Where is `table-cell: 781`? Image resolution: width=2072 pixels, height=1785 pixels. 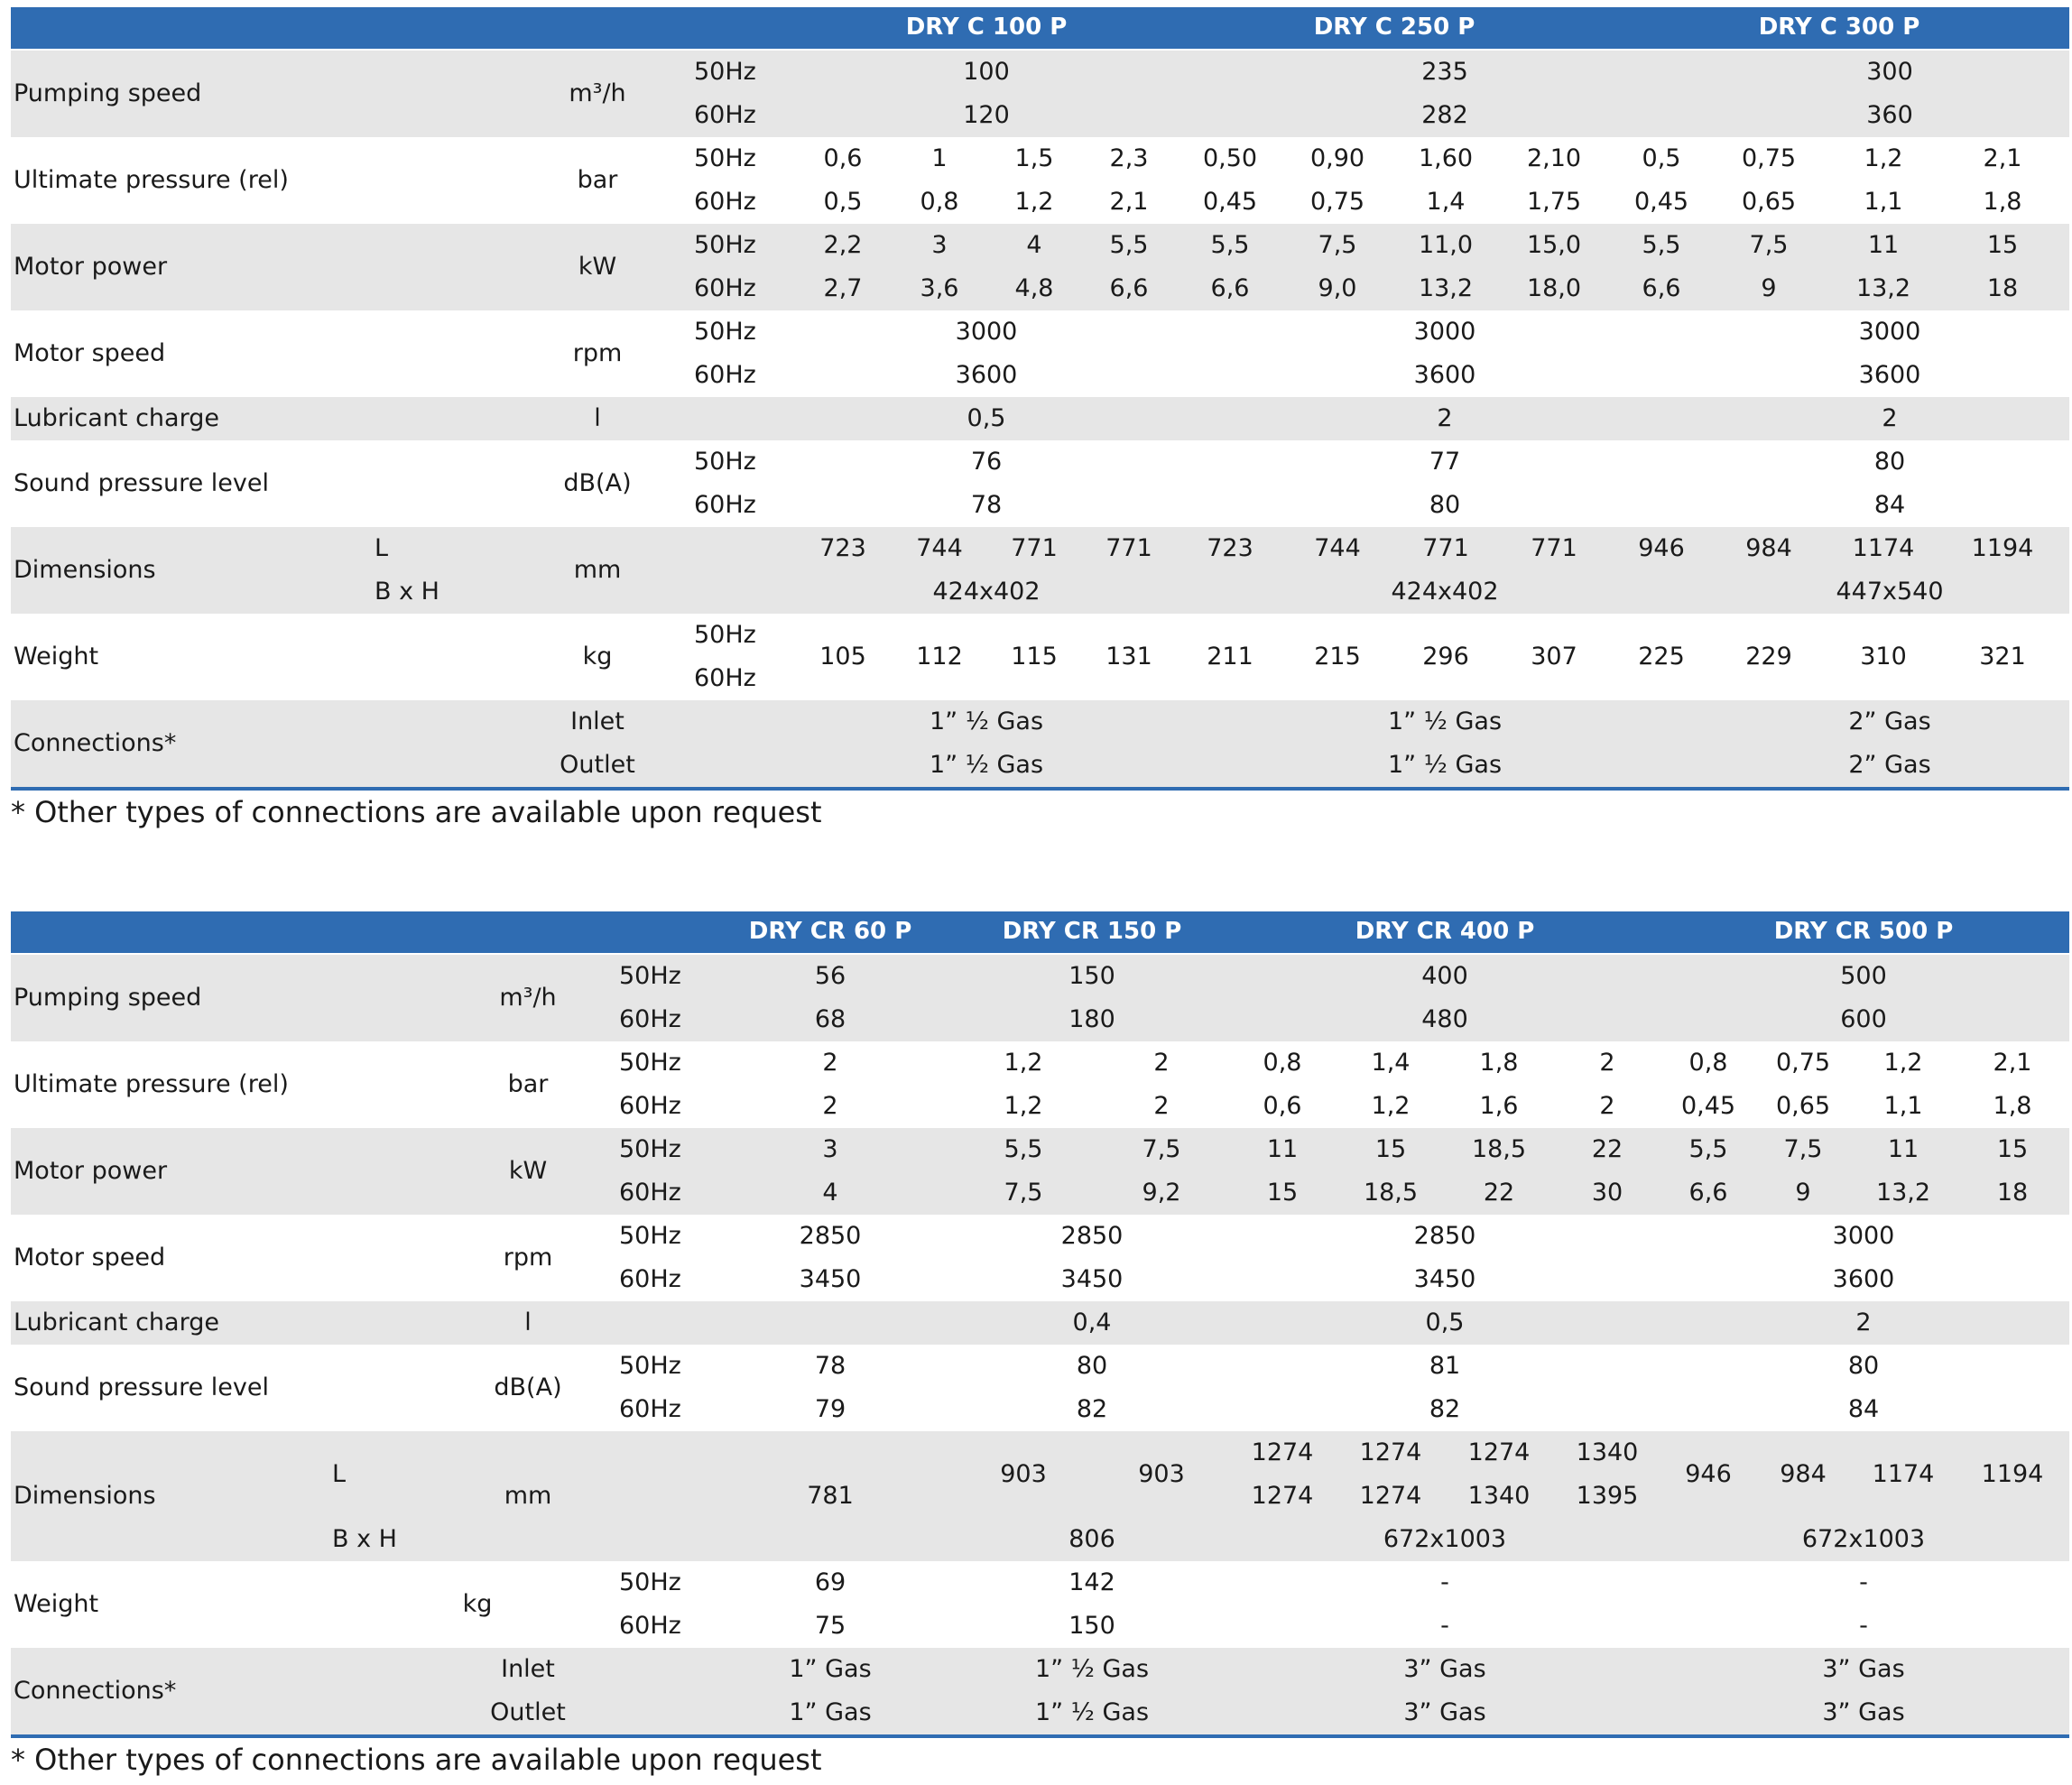
table-cell: 781 is located at coordinates (830, 1496).